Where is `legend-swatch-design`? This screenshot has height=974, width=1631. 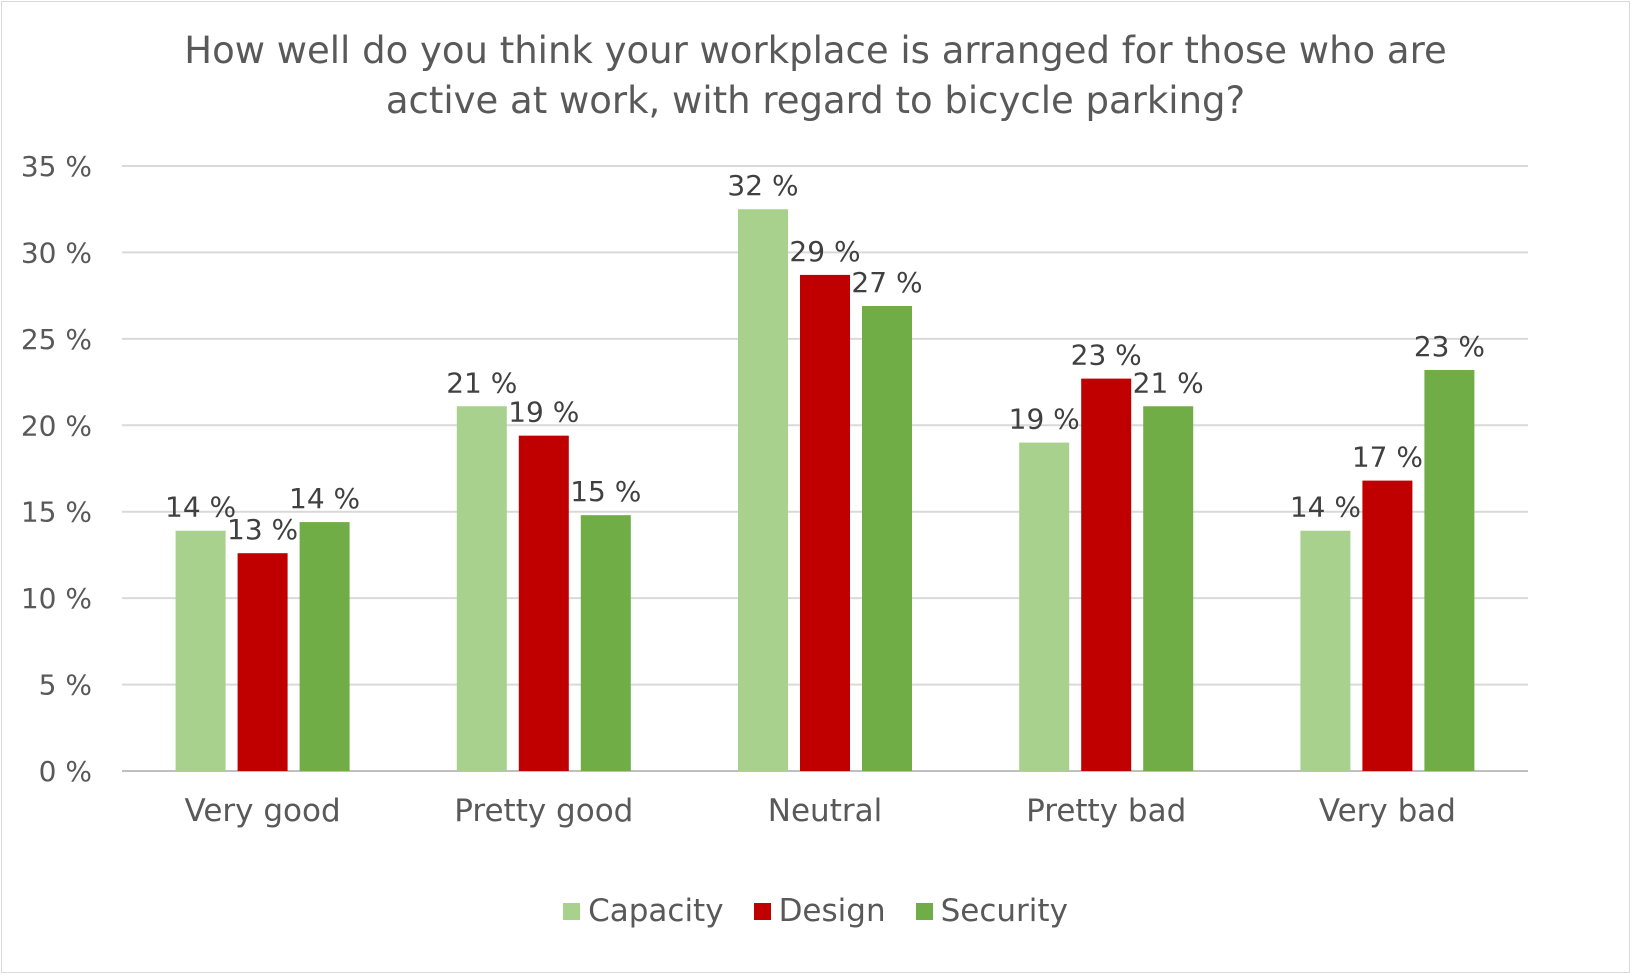 legend-swatch-design is located at coordinates (762, 911).